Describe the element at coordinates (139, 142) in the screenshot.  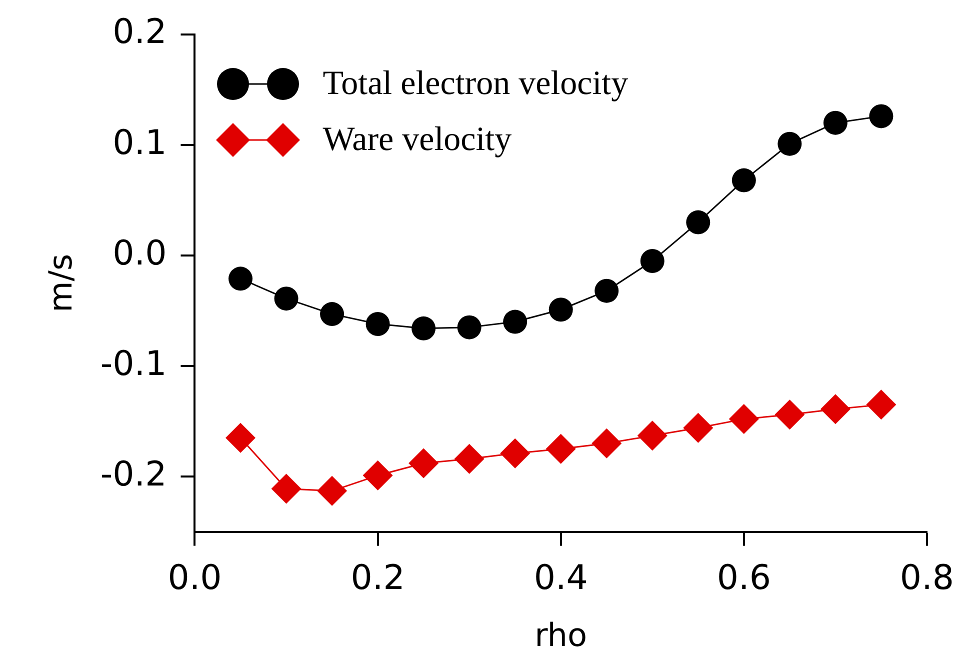
I see `y-tick-label: 0.1` at that location.